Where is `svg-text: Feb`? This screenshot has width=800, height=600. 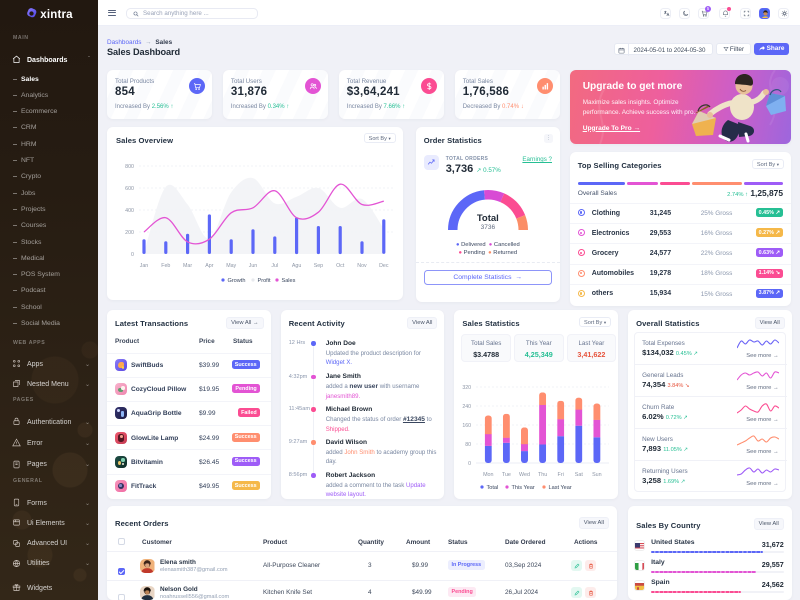
svg-text: Feb is located at coordinates (165, 266).